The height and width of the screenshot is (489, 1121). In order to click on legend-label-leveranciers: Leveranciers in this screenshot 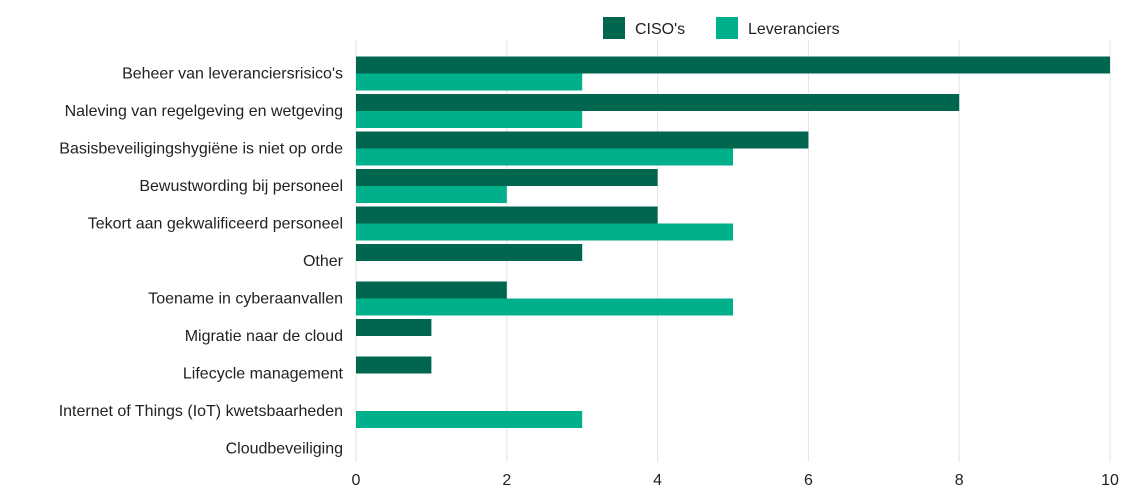, I will do `click(794, 29)`.